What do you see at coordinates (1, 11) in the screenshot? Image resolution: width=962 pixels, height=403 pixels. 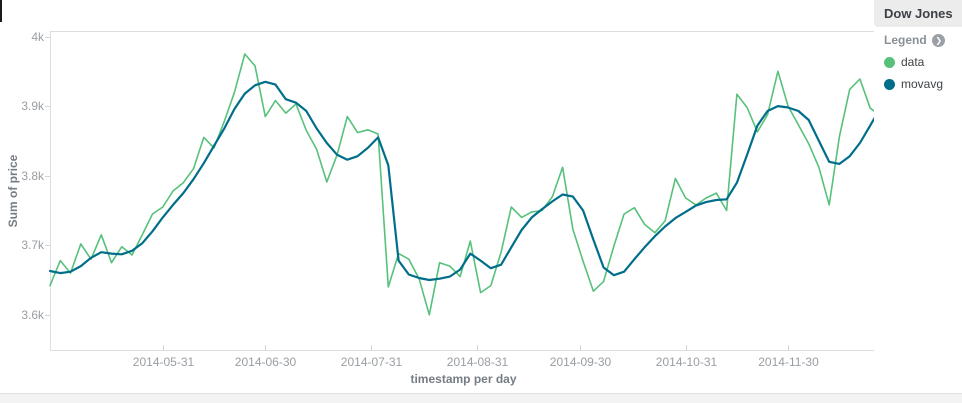 I see `screen-edge-artifact` at bounding box center [1, 11].